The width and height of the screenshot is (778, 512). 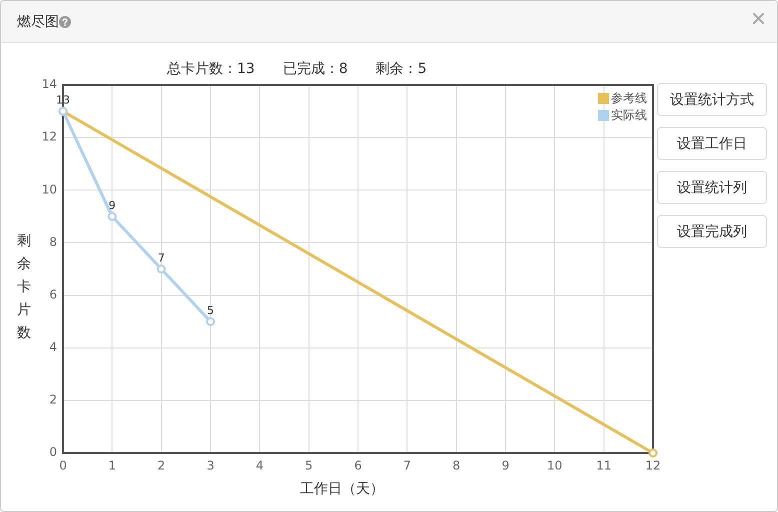 I want to click on y-tick-label: 2, so click(x=53, y=399).